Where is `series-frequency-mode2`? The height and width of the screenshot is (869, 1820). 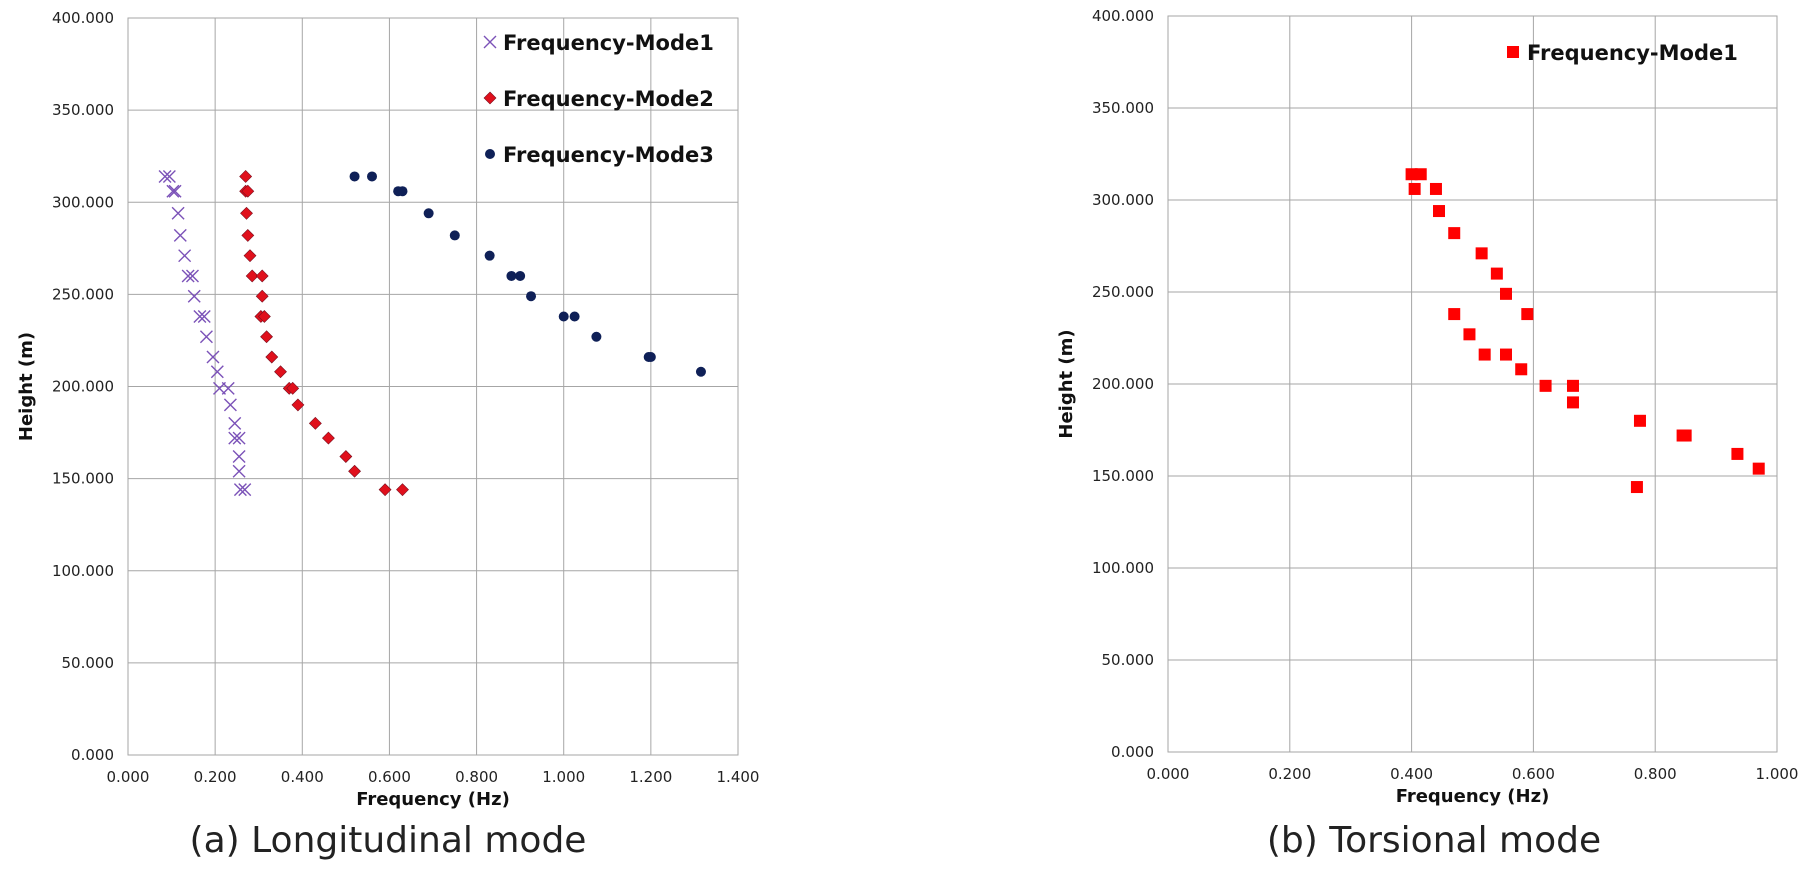 series-frequency-mode2 is located at coordinates (324, 333).